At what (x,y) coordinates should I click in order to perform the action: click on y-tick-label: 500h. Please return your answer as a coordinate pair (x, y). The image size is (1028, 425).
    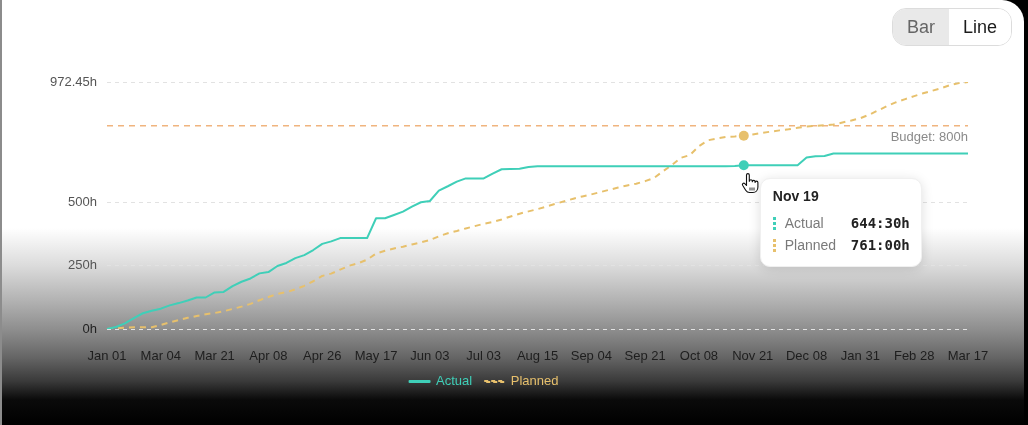
    Looking at the image, I should click on (82, 201).